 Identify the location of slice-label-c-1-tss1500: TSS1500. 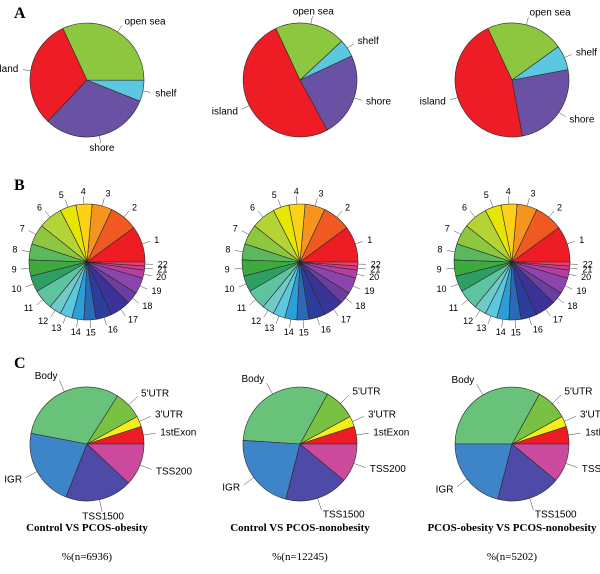
(103, 516).